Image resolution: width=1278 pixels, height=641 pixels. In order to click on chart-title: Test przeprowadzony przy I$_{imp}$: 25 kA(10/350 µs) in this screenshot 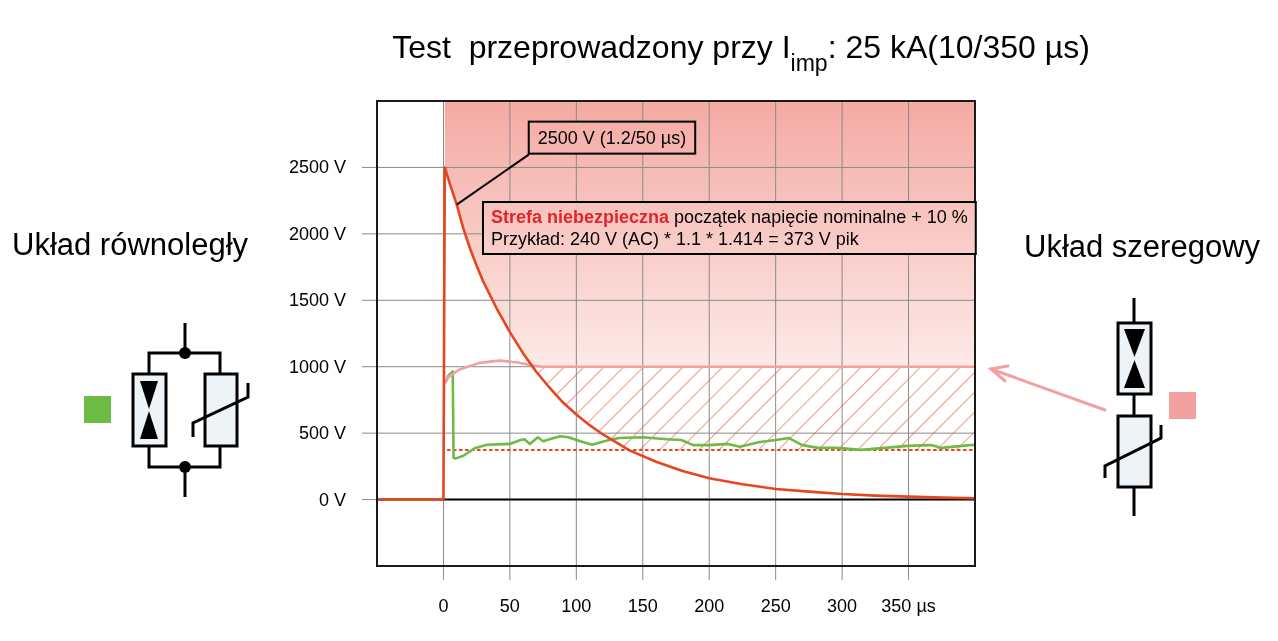, I will do `click(741, 52)`.